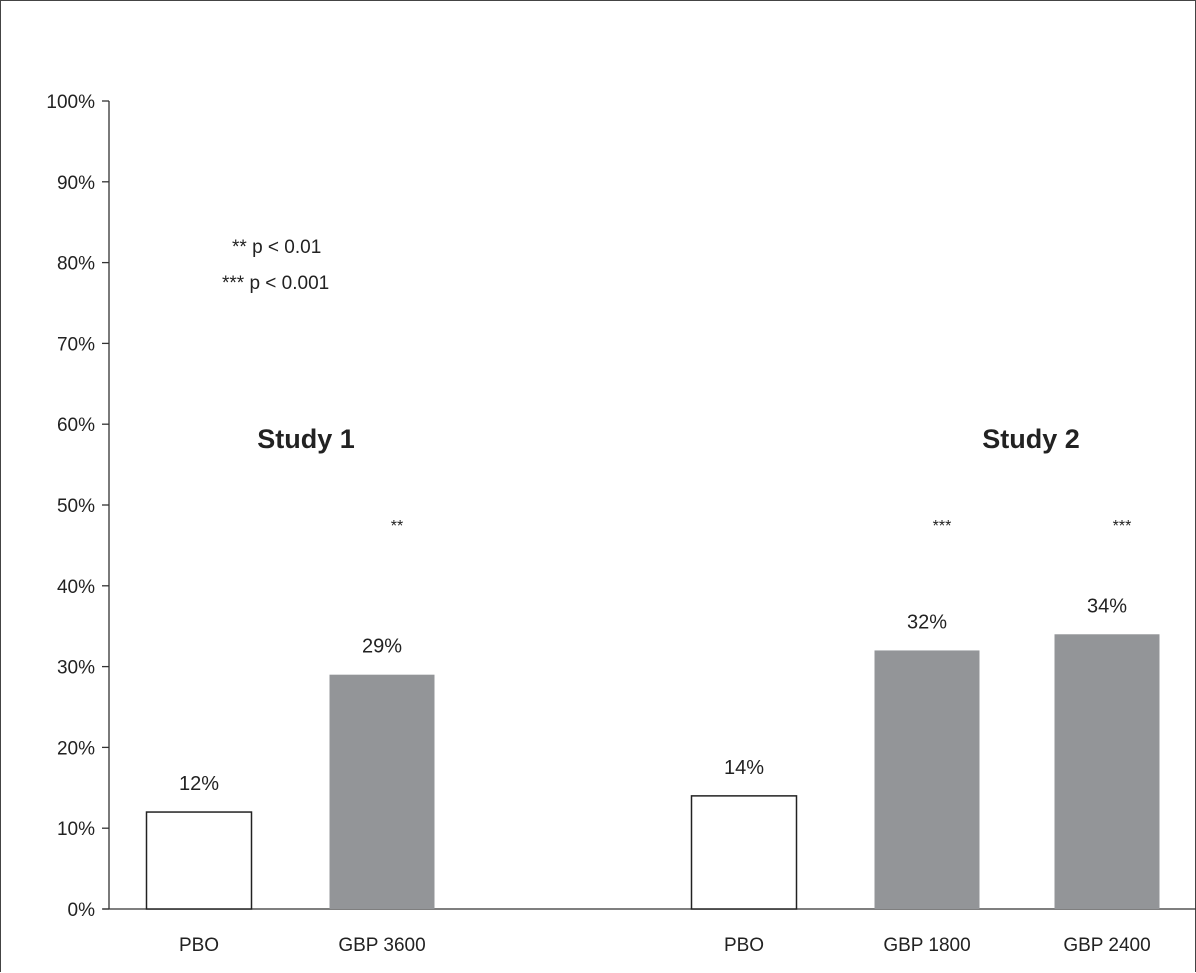 The height and width of the screenshot is (973, 1196). What do you see at coordinates (76, 506) in the screenshot?
I see `y-tick-label: 50%` at bounding box center [76, 506].